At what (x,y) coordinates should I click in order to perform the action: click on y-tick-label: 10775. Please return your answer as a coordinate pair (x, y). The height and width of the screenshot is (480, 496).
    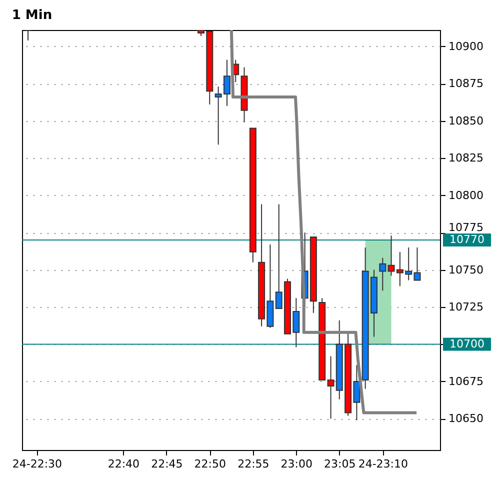
    Looking at the image, I should click on (466, 227).